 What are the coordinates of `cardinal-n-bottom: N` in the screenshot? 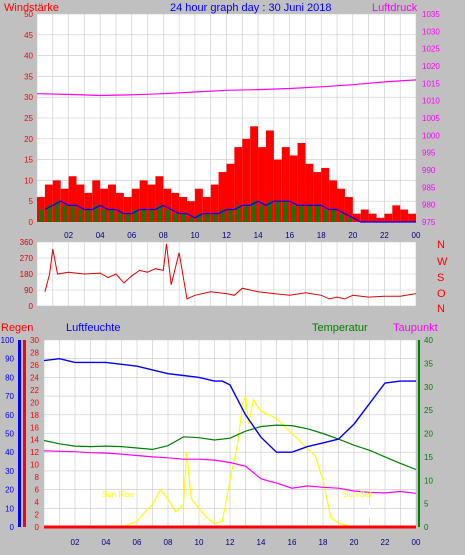 It's located at (441, 309).